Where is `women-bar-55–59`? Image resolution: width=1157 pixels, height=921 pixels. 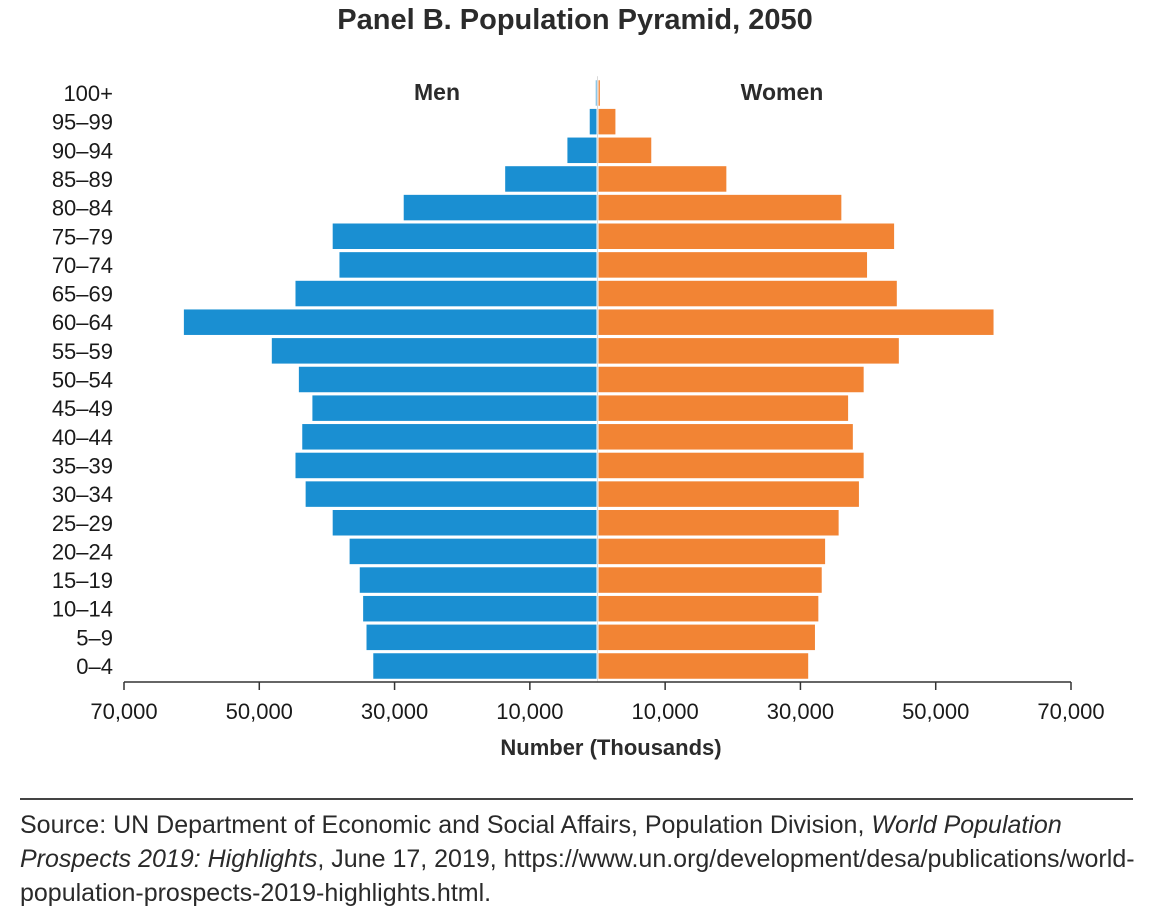
women-bar-55–59 is located at coordinates (748, 351).